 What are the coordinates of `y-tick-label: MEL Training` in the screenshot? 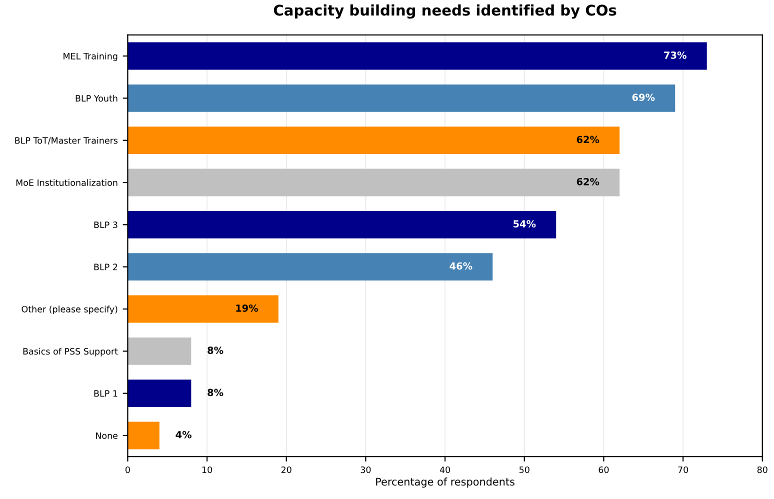 It's located at (91, 57).